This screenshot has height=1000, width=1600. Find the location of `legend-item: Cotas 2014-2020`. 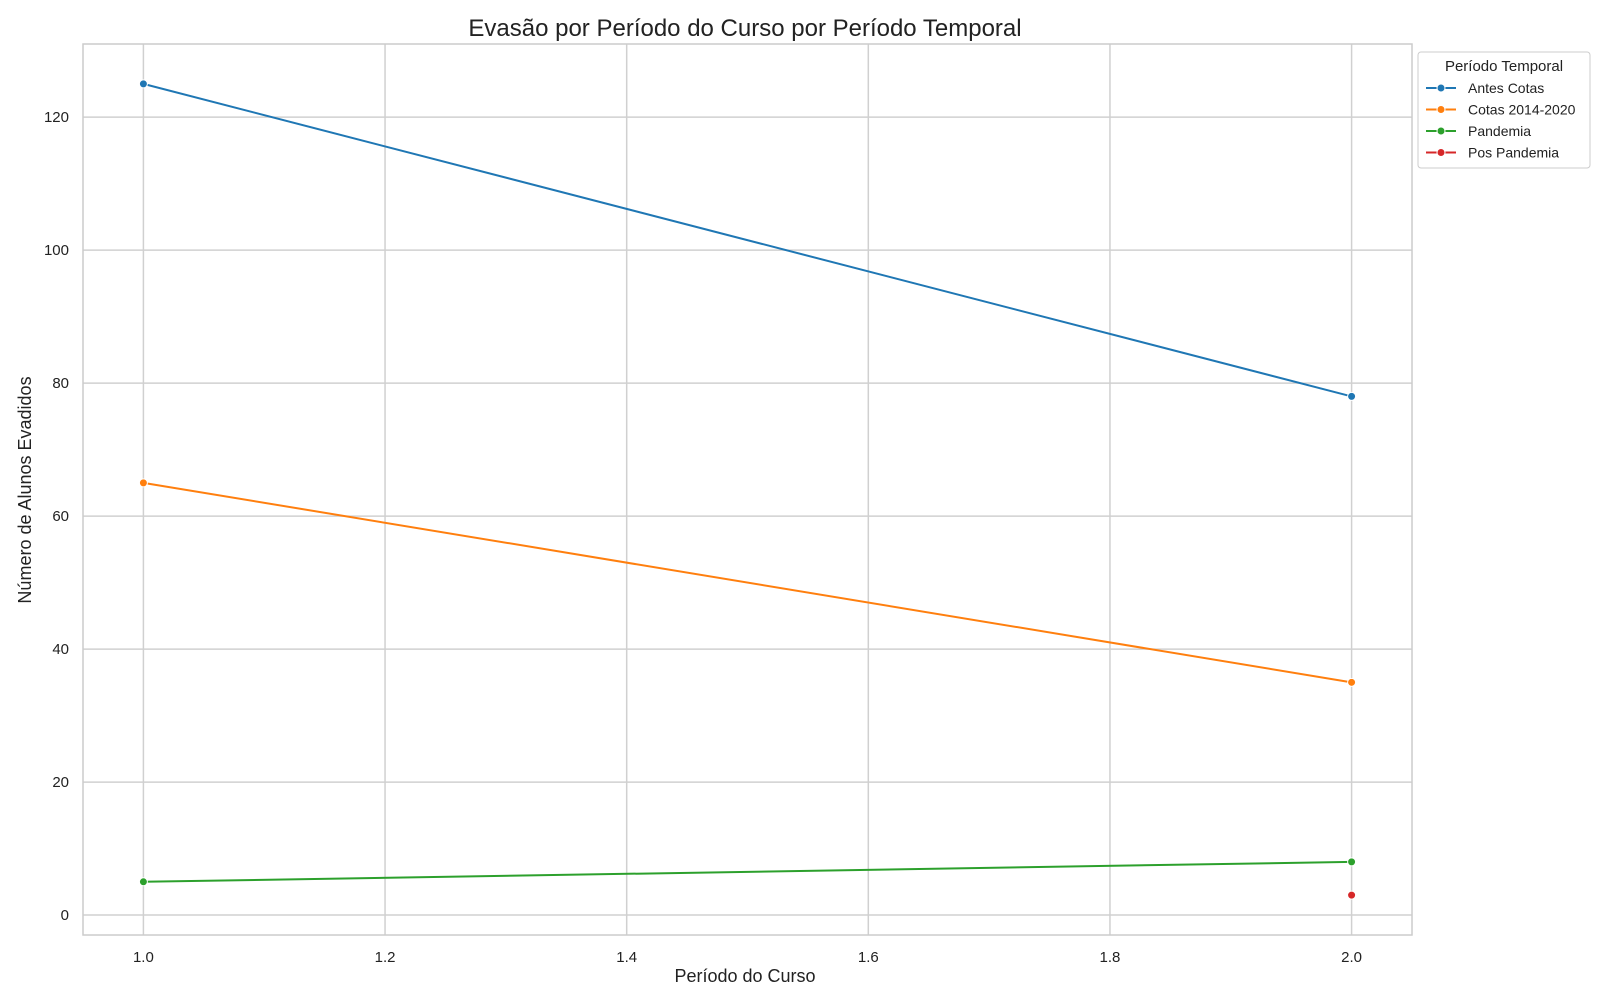

legend-item: Cotas 2014-2020 is located at coordinates (1501, 110).